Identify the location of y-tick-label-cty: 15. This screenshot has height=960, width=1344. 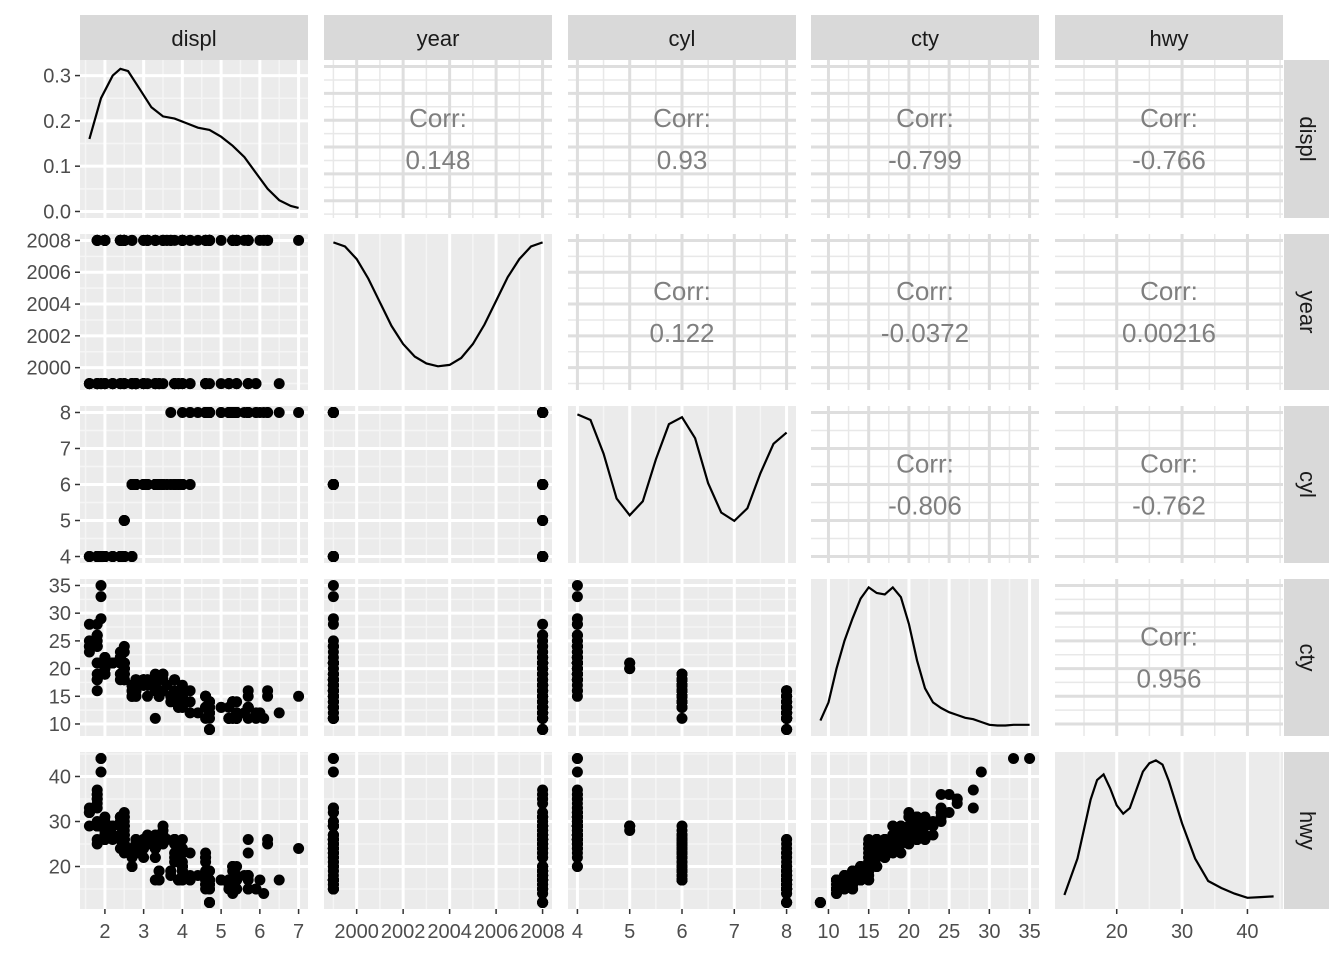
(60, 697).